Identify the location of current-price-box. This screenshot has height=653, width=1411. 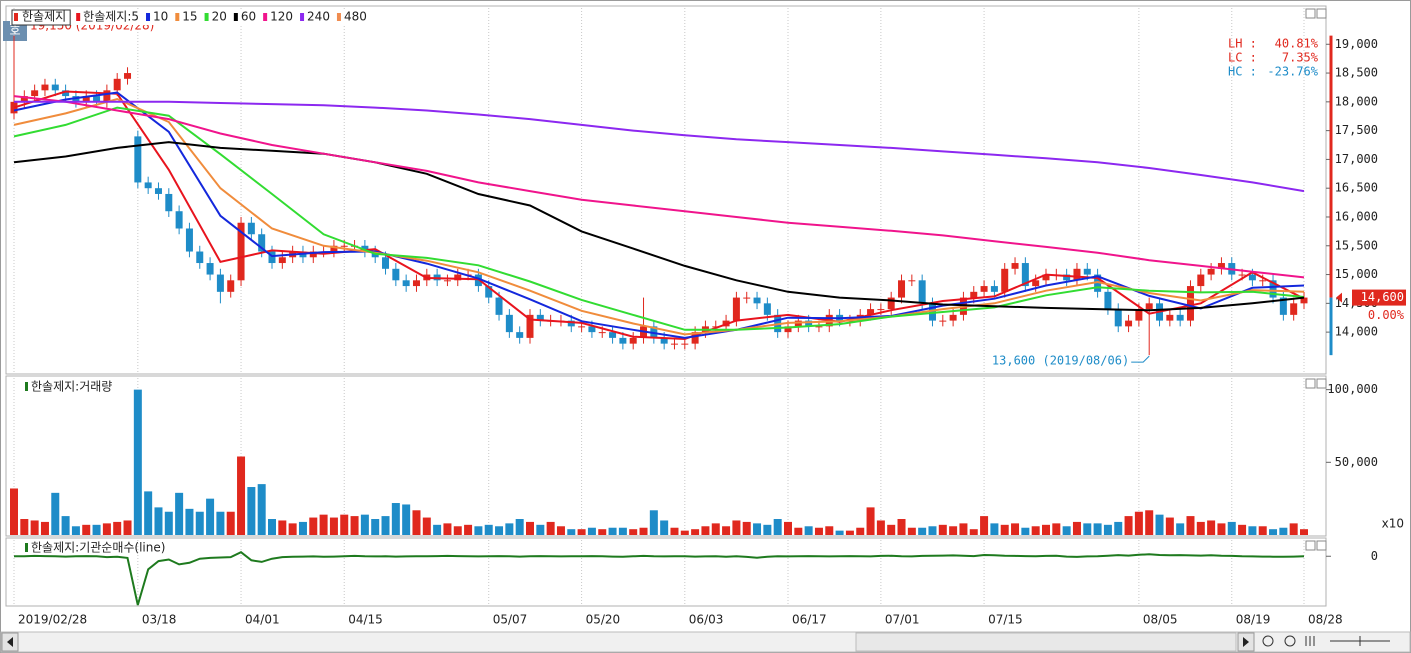
(1379, 297).